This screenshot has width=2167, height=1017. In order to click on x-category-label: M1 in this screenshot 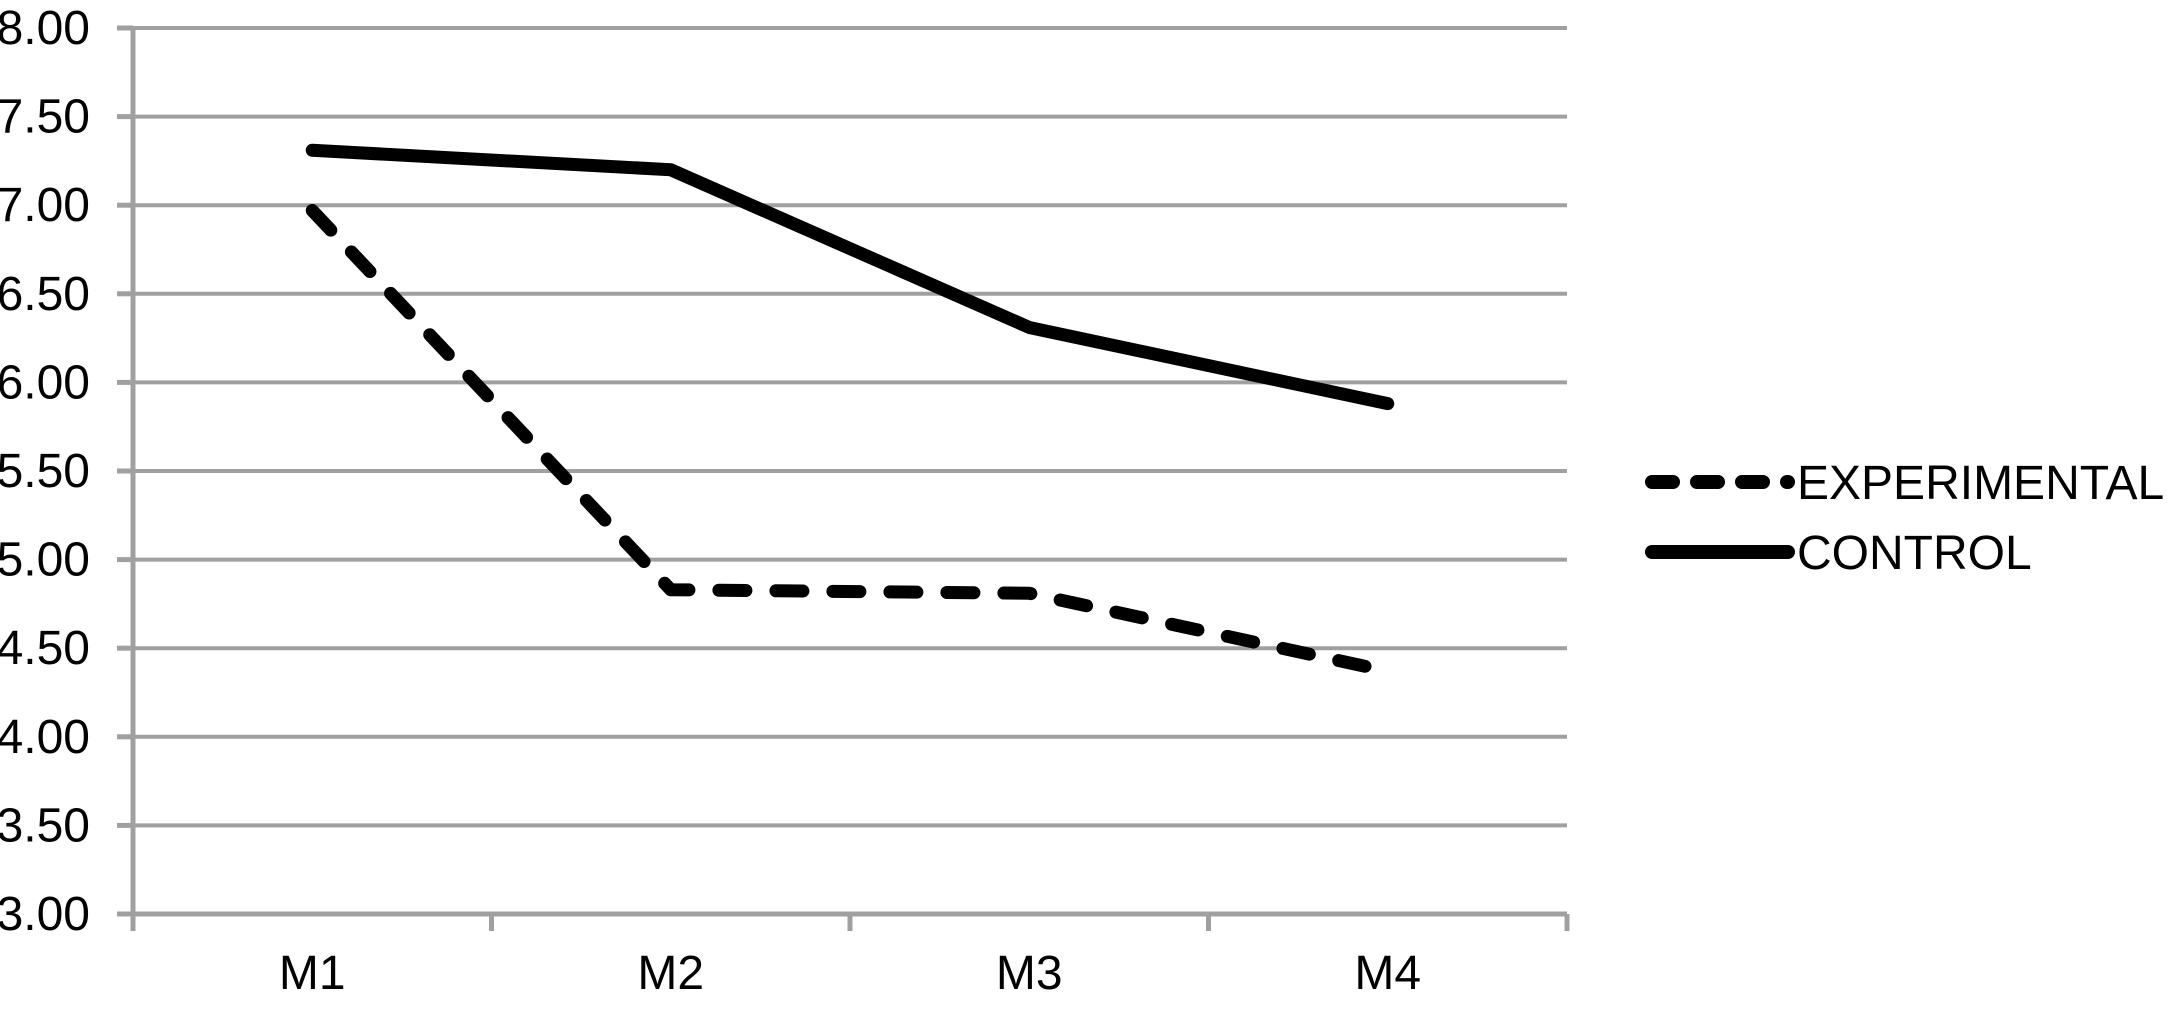, I will do `click(312, 973)`.